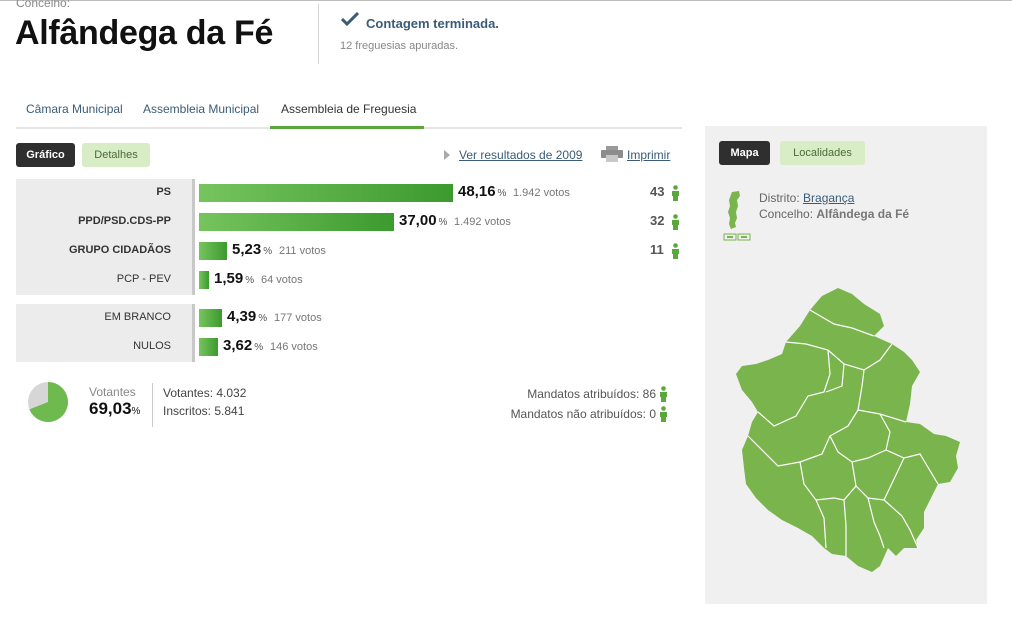 This screenshot has height=633, width=1012. Describe the element at coordinates (349, 280) in the screenshot. I see `result-row: PCP - PEV 1,59% 64 votos` at that location.